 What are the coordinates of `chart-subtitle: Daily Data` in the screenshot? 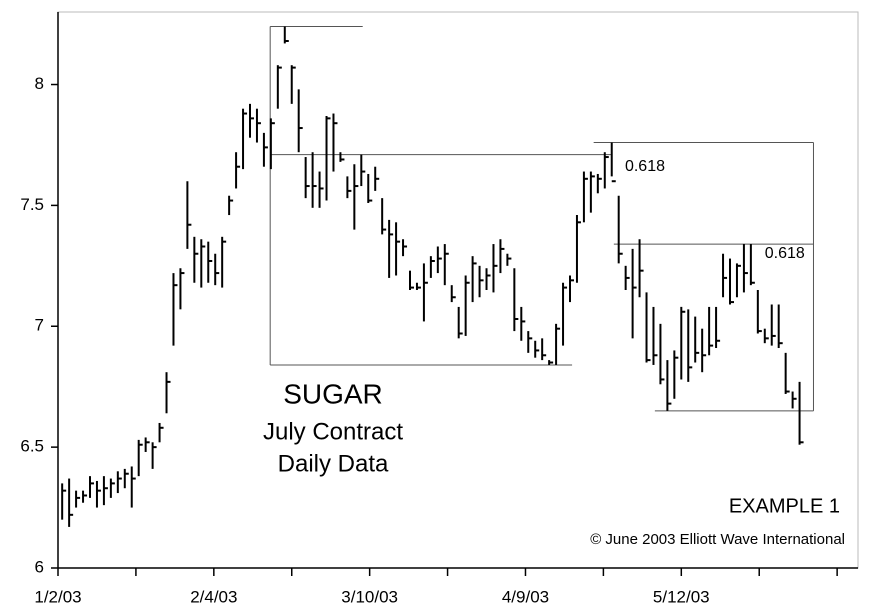 It's located at (333, 463).